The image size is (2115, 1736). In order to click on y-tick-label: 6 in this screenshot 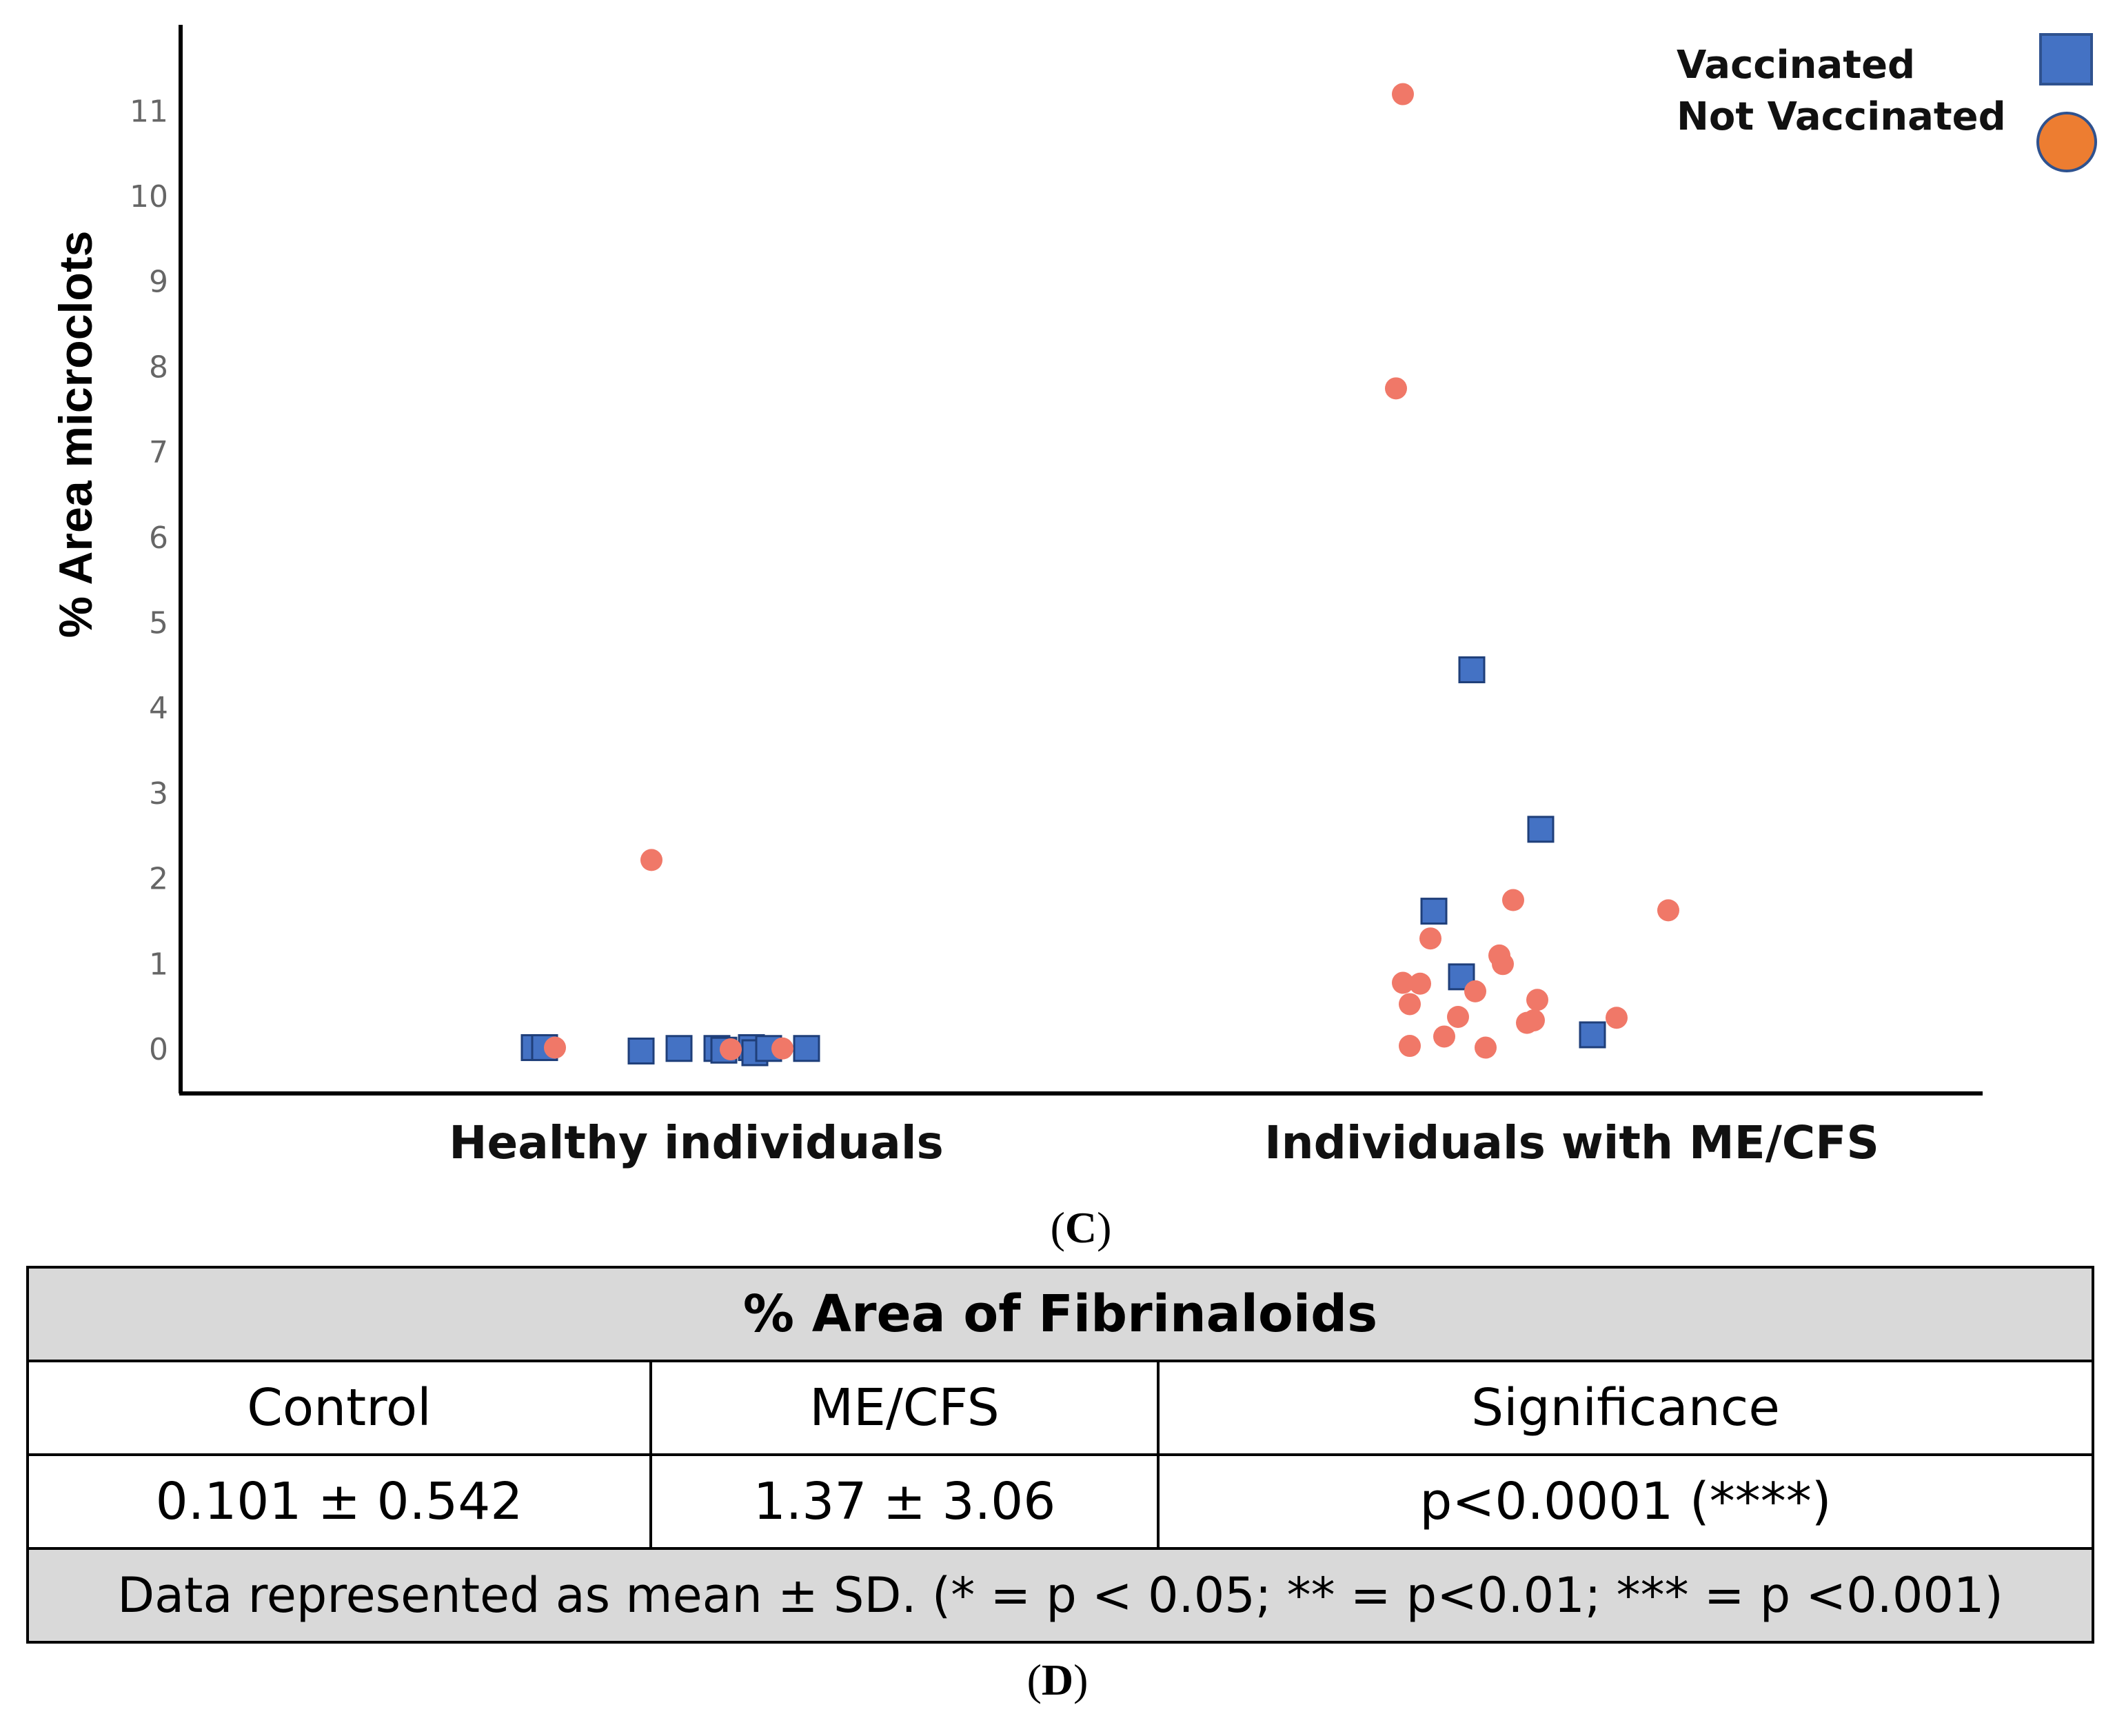, I will do `click(158, 538)`.